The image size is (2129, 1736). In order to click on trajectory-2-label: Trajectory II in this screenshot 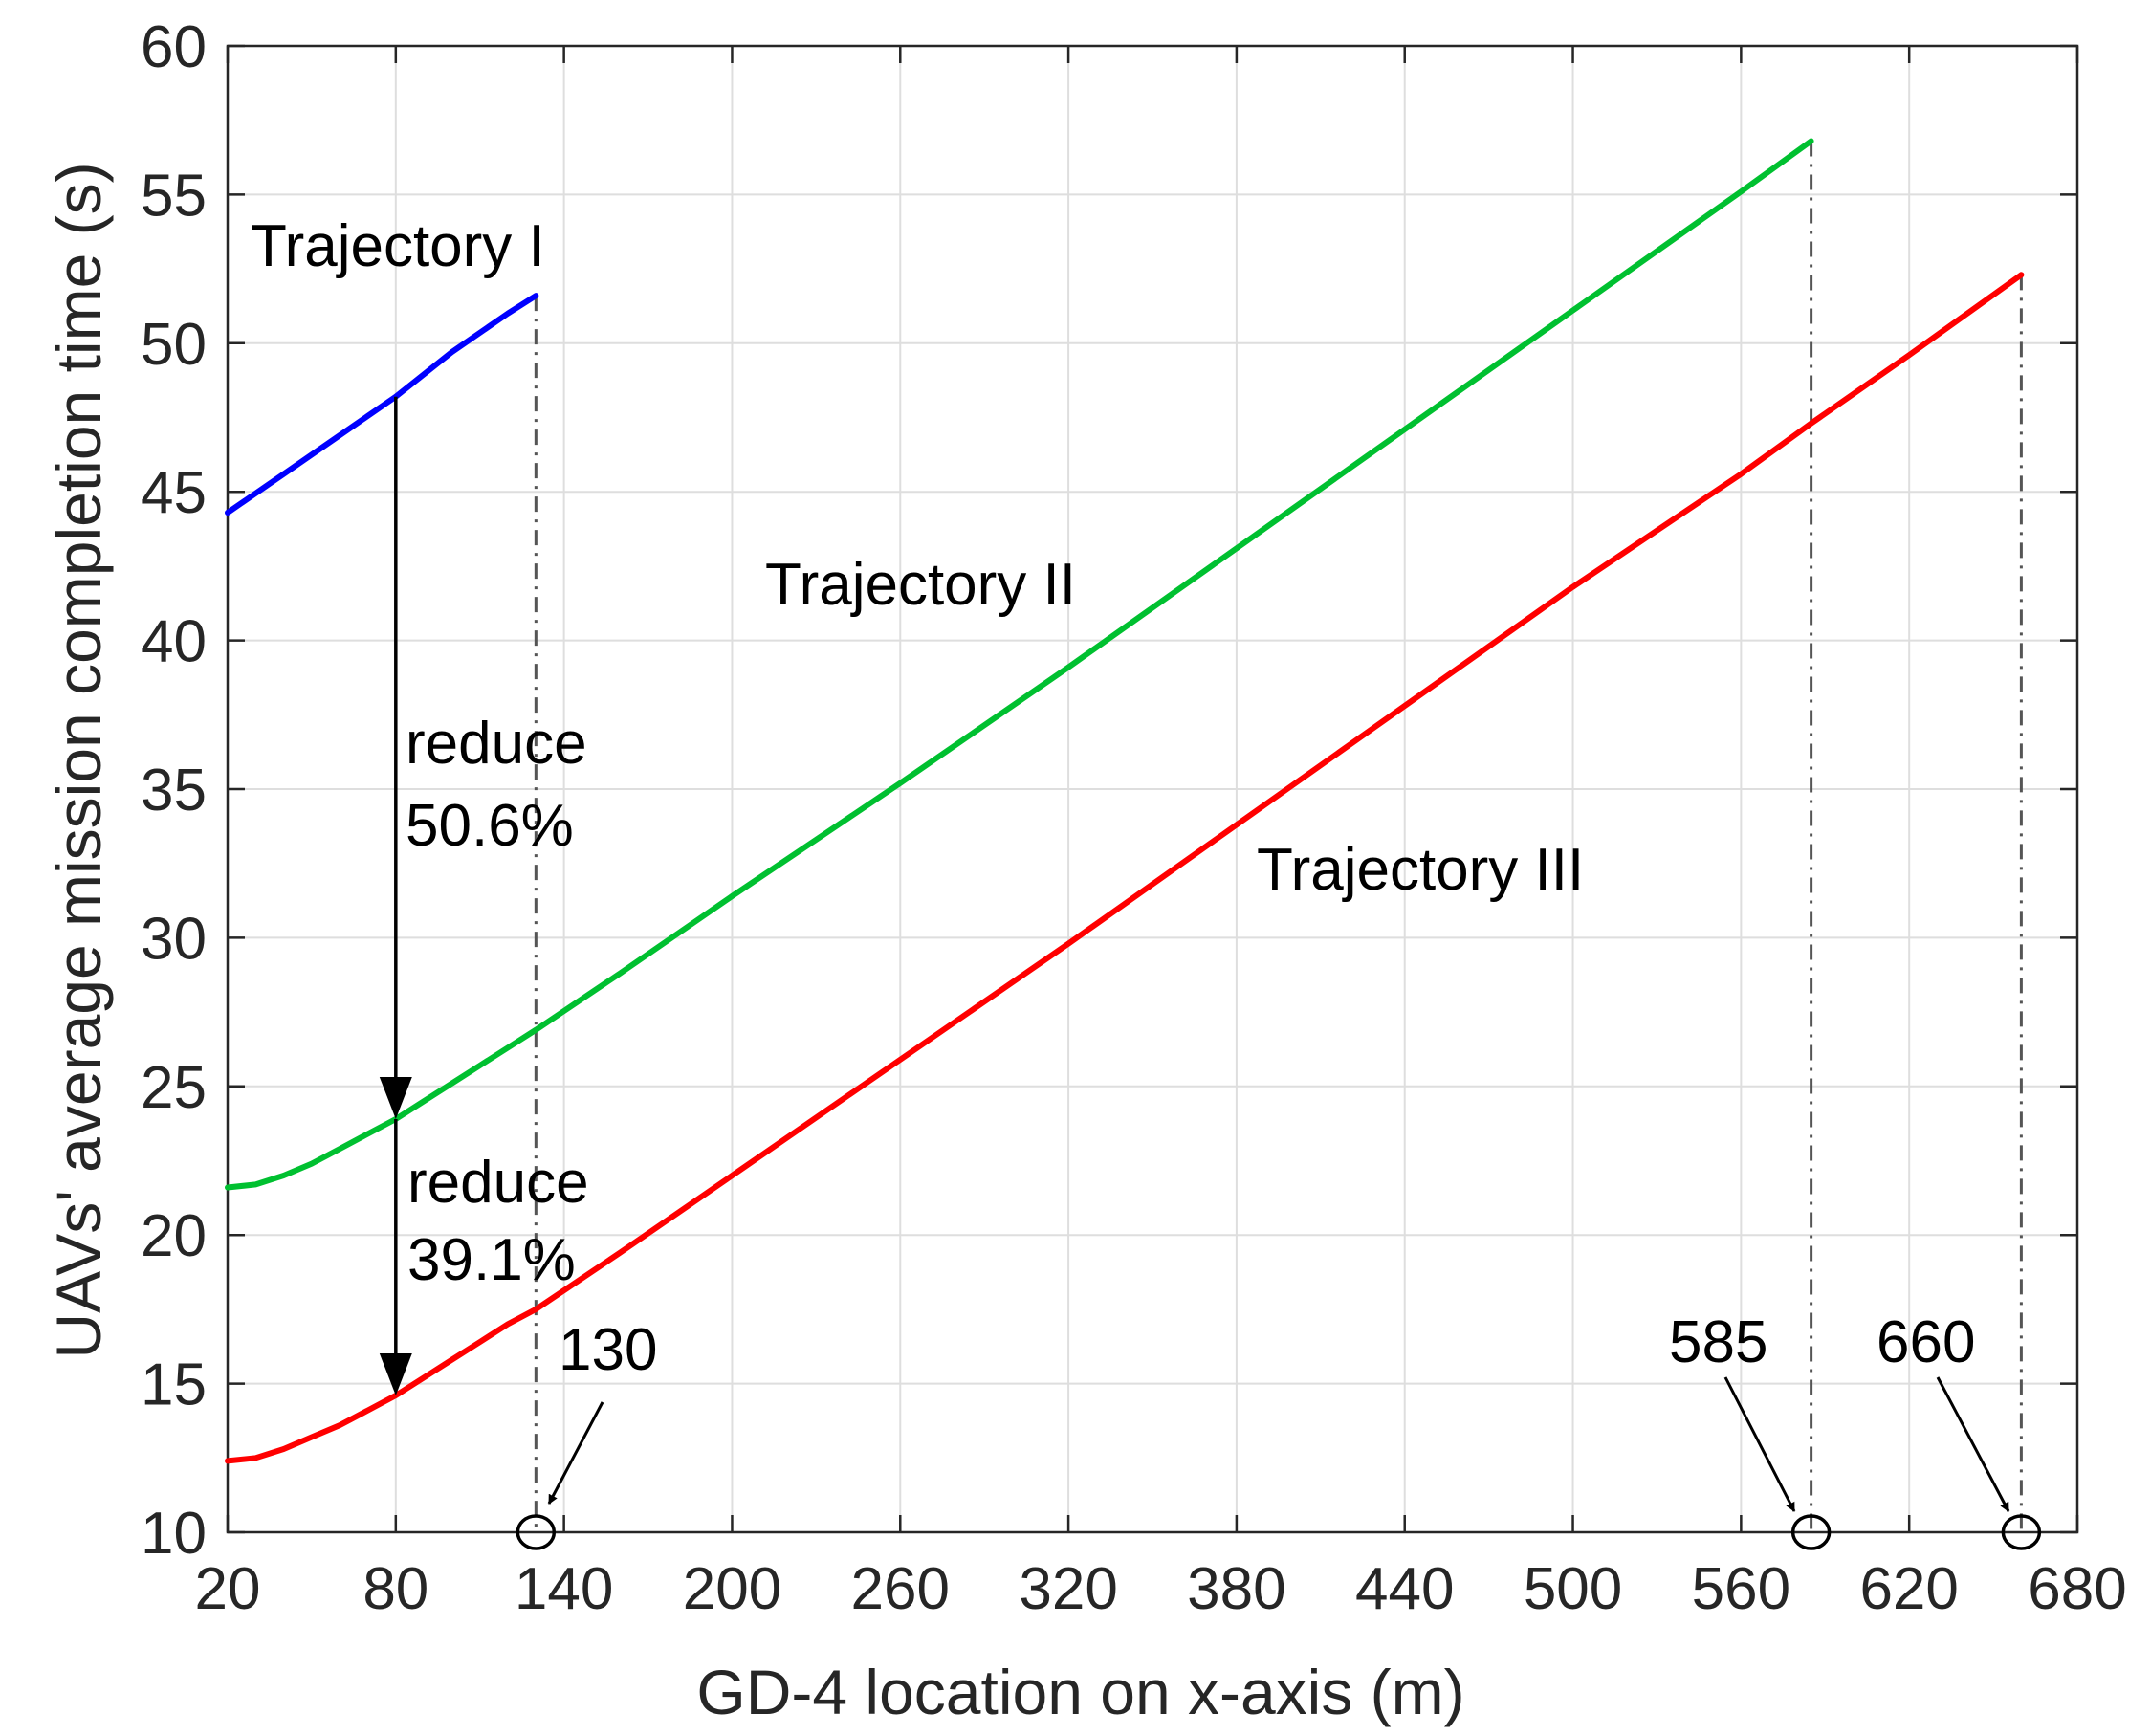, I will do `click(920, 585)`.